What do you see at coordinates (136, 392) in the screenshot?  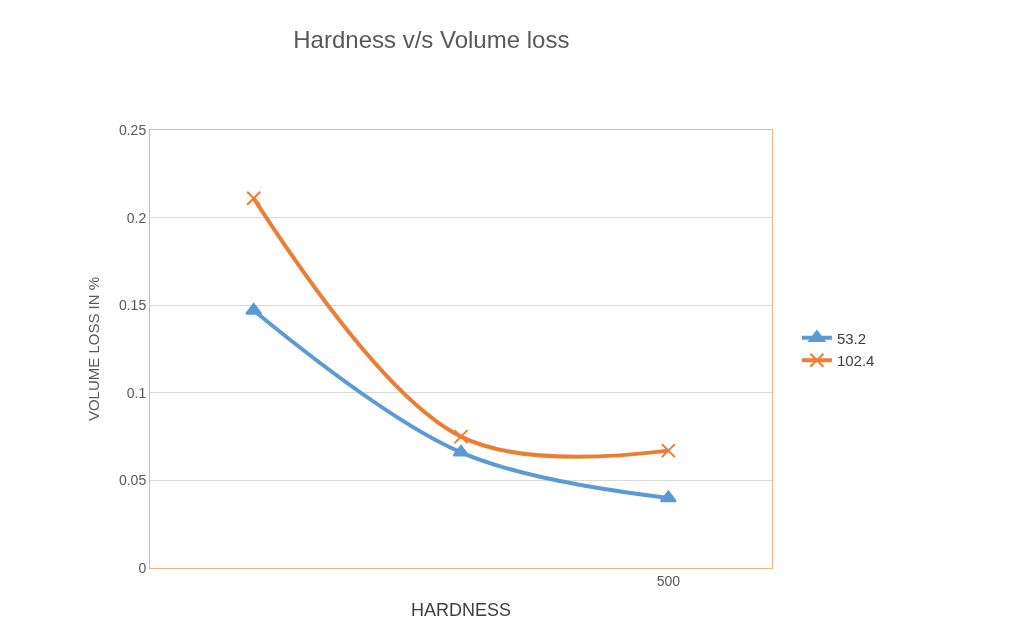 I see `y-tick-label: 0.1` at bounding box center [136, 392].